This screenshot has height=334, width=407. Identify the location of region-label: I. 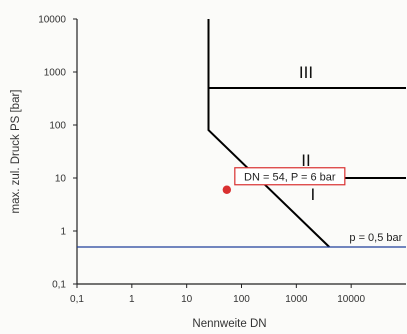
(312, 194).